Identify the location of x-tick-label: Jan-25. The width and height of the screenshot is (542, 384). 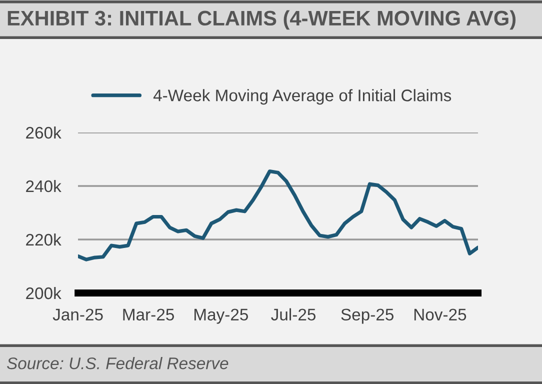
(77, 314).